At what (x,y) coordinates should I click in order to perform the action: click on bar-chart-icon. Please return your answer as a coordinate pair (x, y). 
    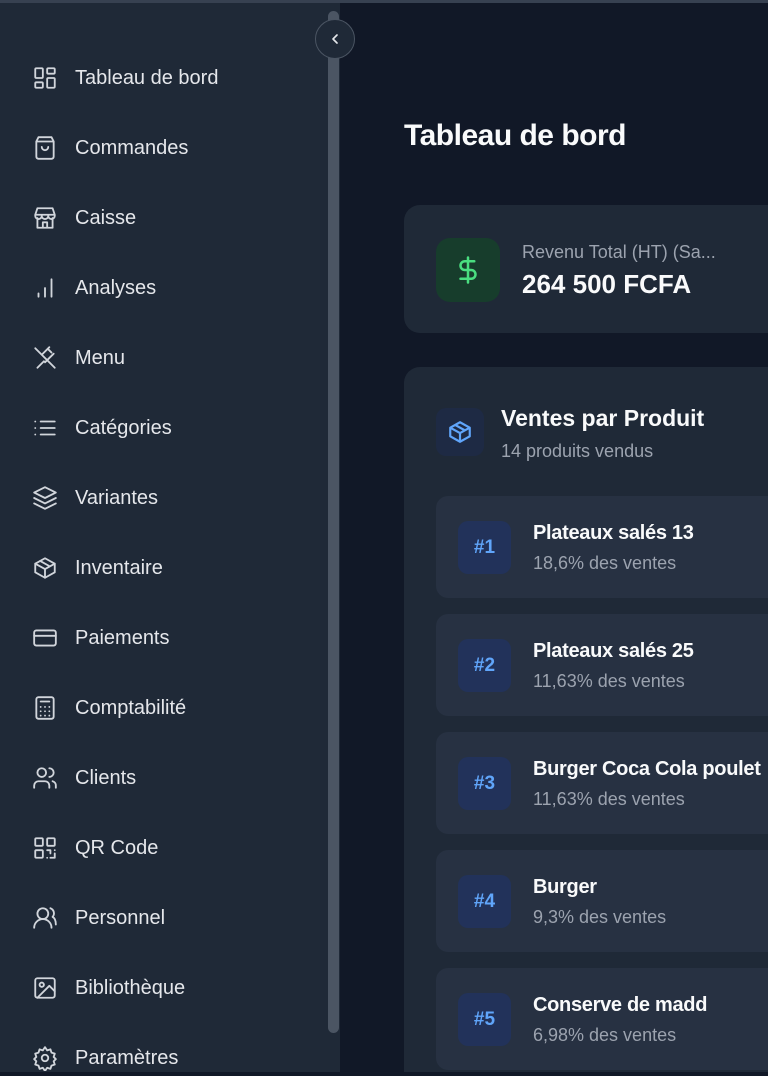
    Looking at the image, I should click on (45, 288).